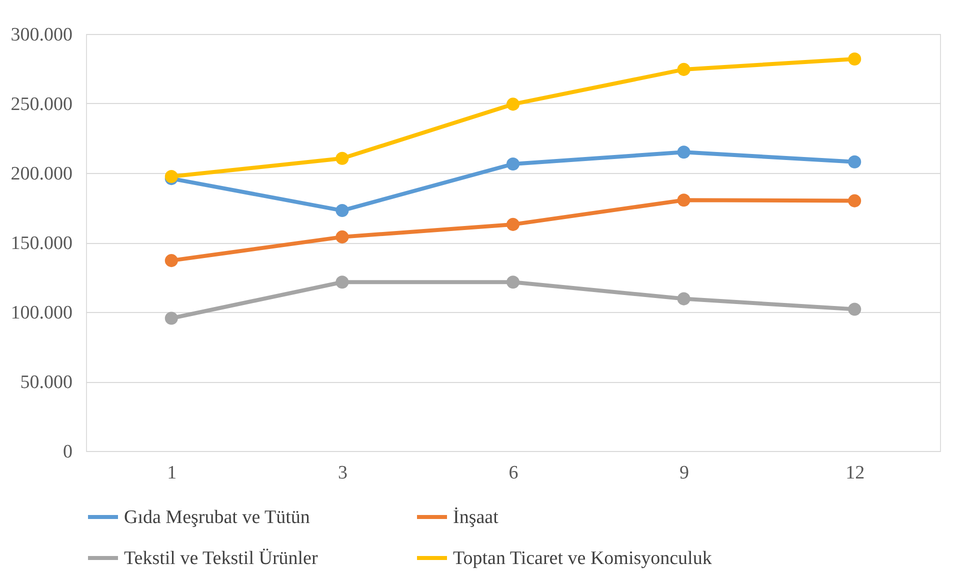  Describe the element at coordinates (217, 517) in the screenshot. I see `legend-label: Gıda Meşrubat ve Tütün` at that location.